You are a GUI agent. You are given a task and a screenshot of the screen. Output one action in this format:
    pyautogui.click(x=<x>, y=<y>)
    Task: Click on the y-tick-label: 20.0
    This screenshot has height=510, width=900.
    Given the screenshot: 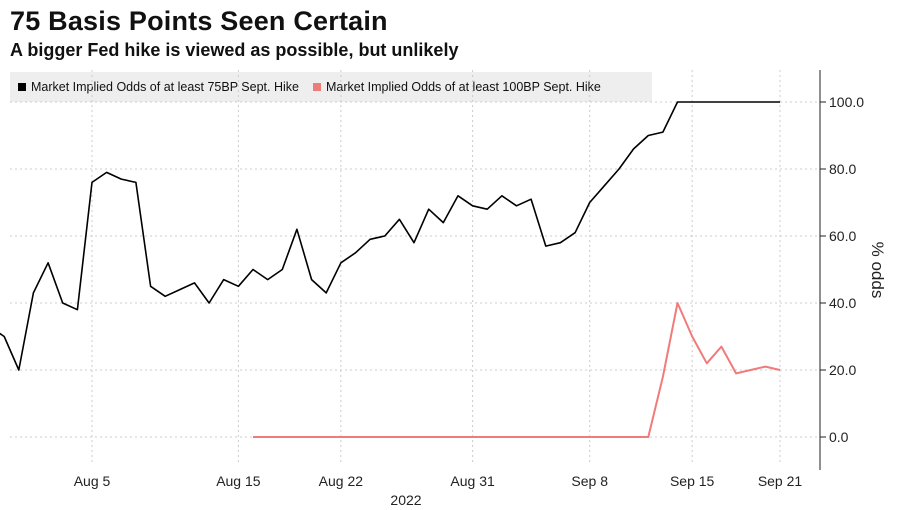 What is the action you would take?
    pyautogui.click(x=842, y=370)
    